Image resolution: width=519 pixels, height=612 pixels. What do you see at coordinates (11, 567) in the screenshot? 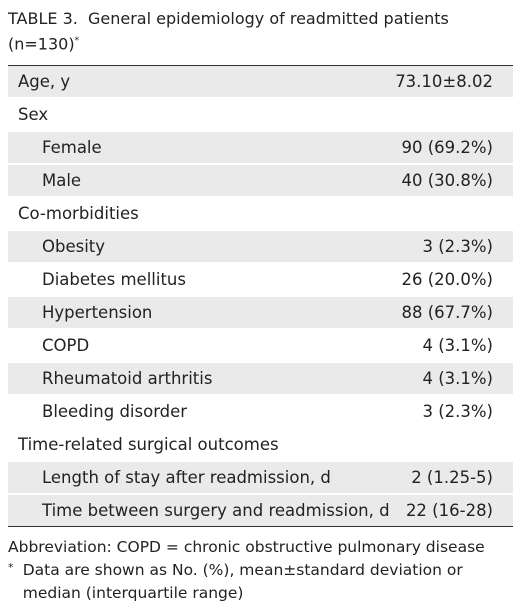
I see `footnote-marker: *` at bounding box center [11, 567].